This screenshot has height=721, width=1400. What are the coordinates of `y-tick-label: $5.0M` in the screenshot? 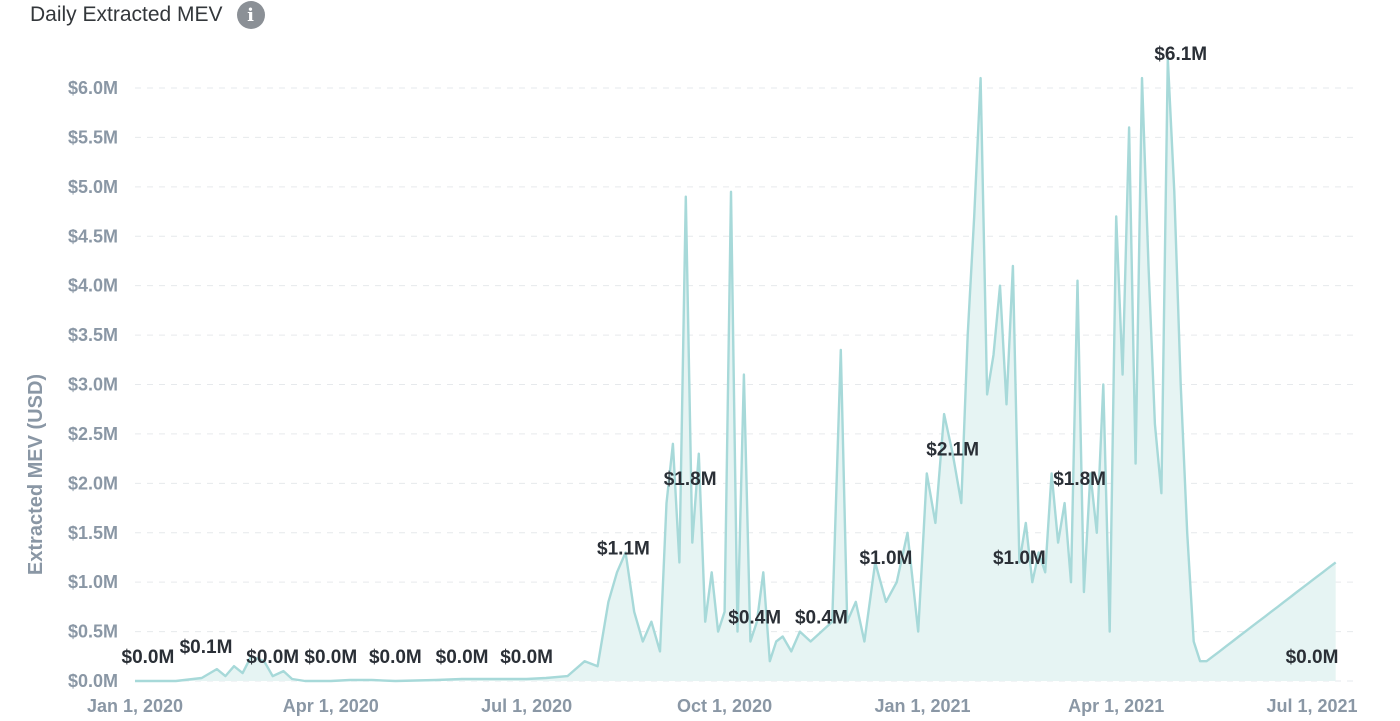 It's located at (93, 187).